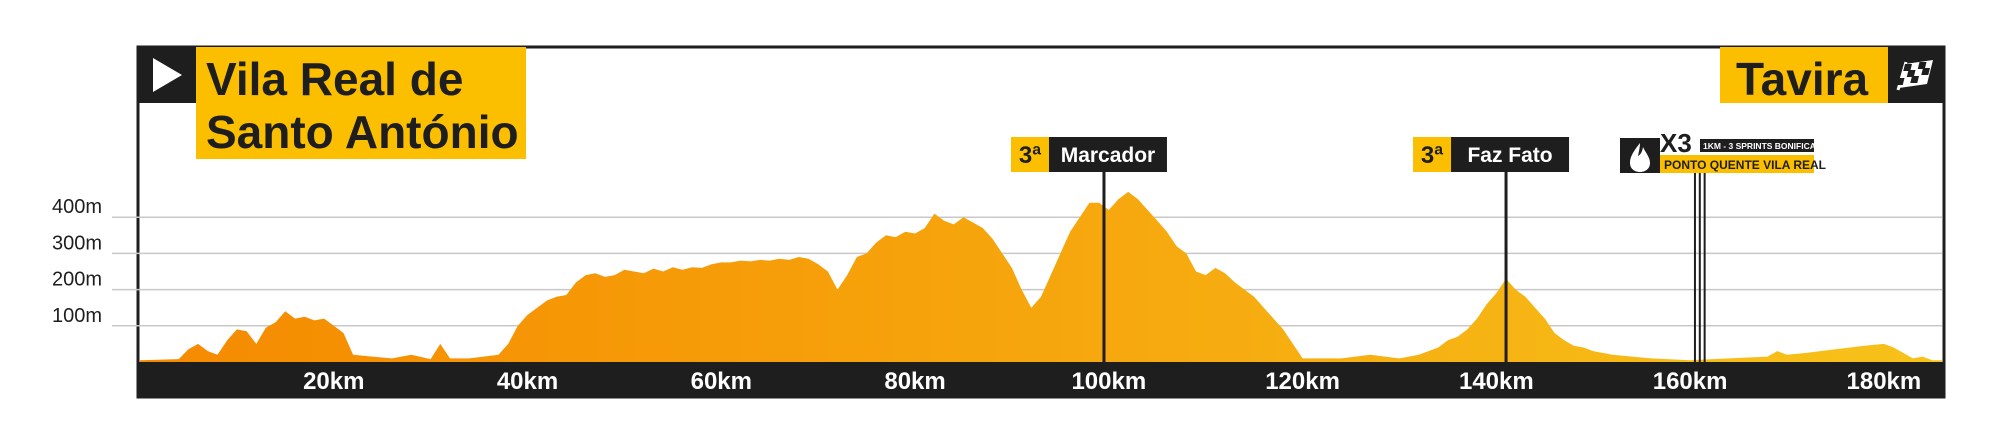  I want to click on climb-name: Faz Fato, so click(1509, 155).